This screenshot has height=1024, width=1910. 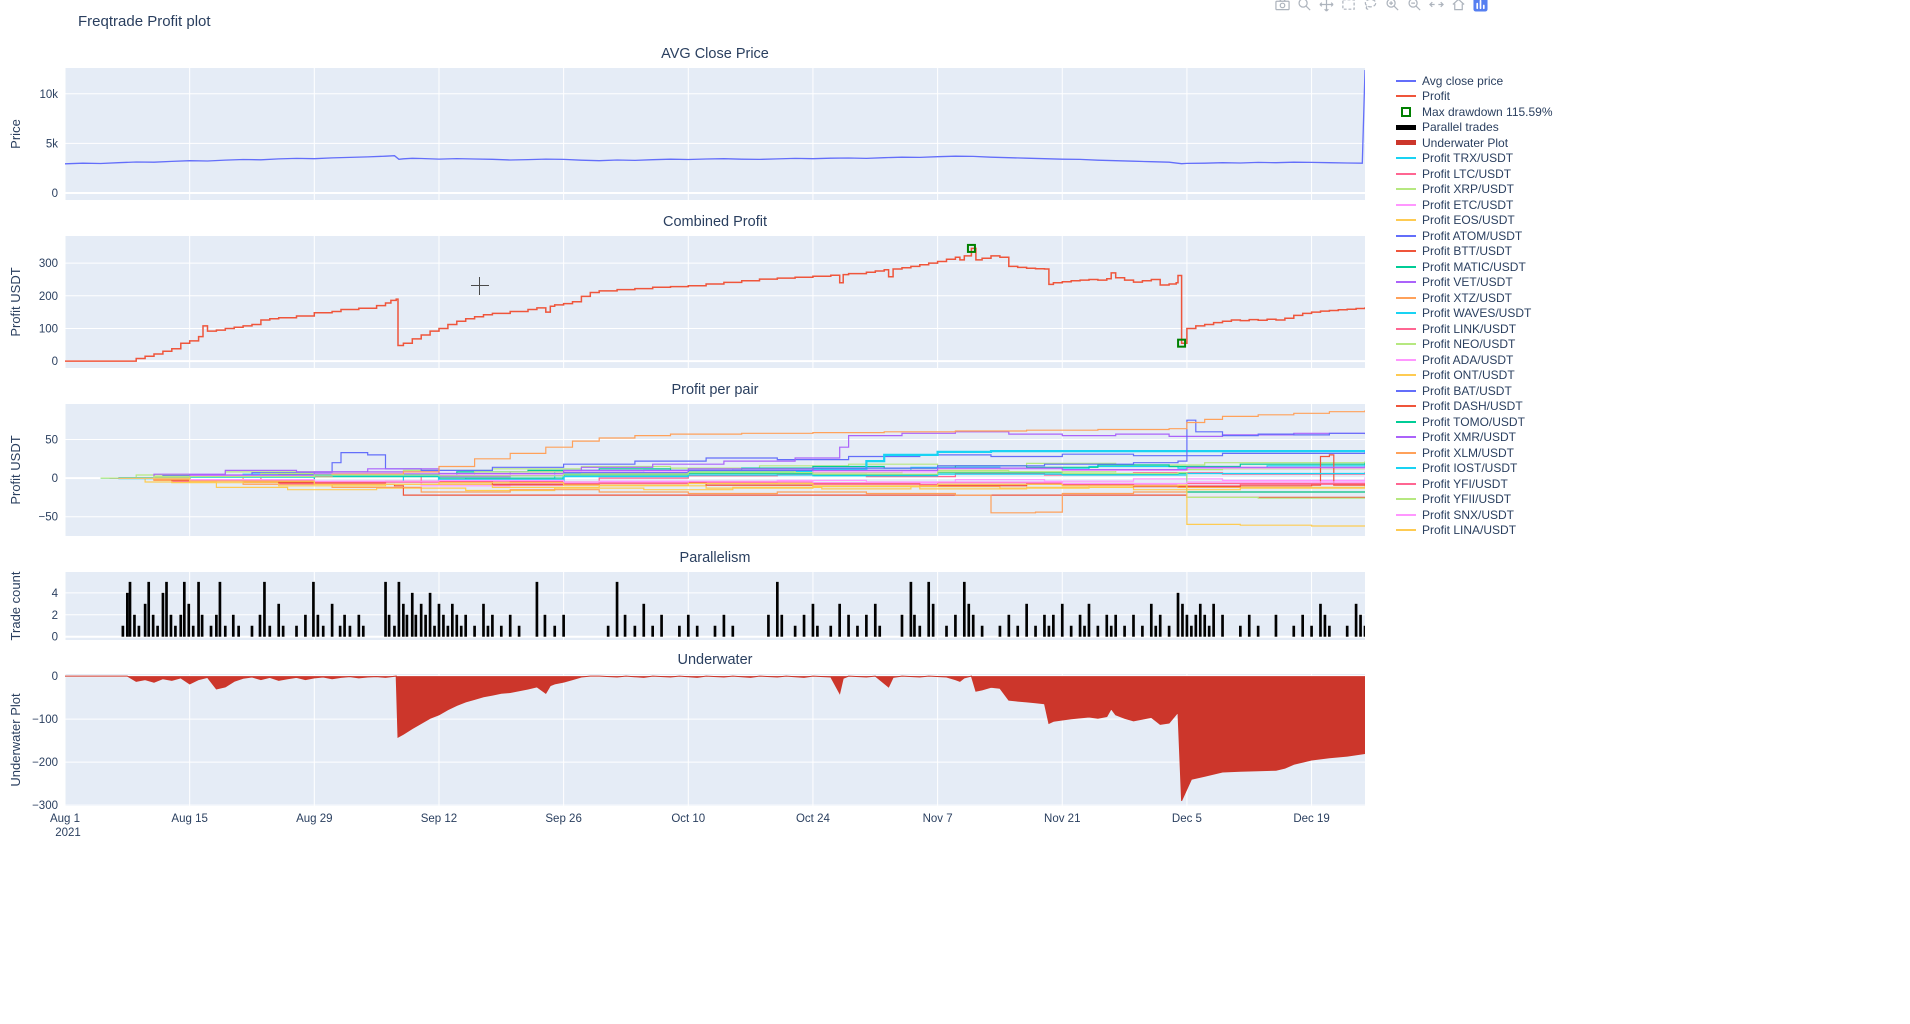 What do you see at coordinates (1370, 6) in the screenshot?
I see `lasso-icon` at bounding box center [1370, 6].